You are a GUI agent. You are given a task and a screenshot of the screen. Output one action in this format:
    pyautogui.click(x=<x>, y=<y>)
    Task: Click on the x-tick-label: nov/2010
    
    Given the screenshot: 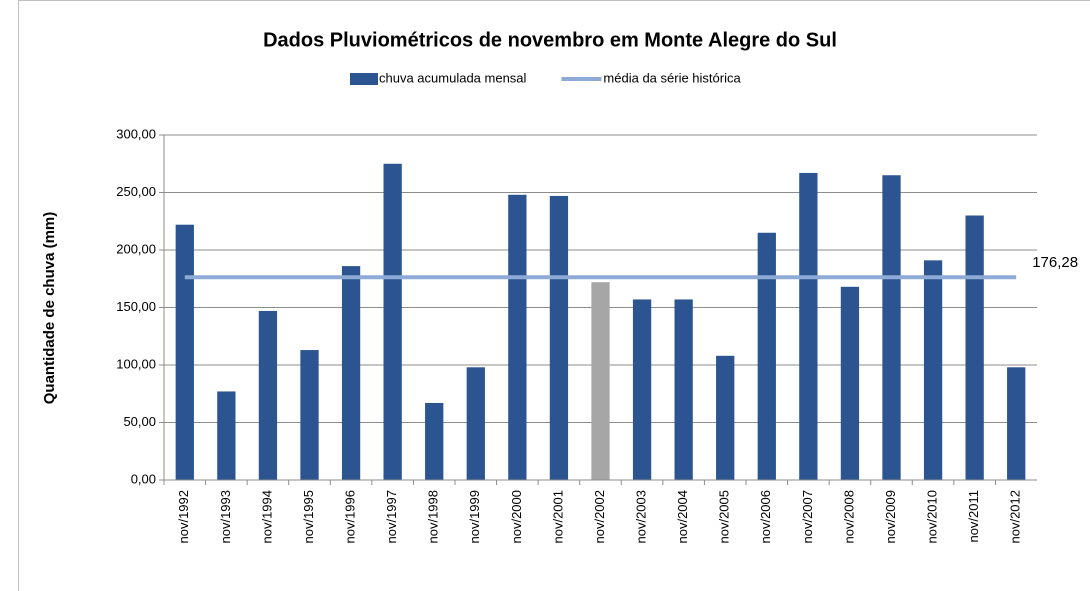 What is the action you would take?
    pyautogui.click(x=932, y=517)
    